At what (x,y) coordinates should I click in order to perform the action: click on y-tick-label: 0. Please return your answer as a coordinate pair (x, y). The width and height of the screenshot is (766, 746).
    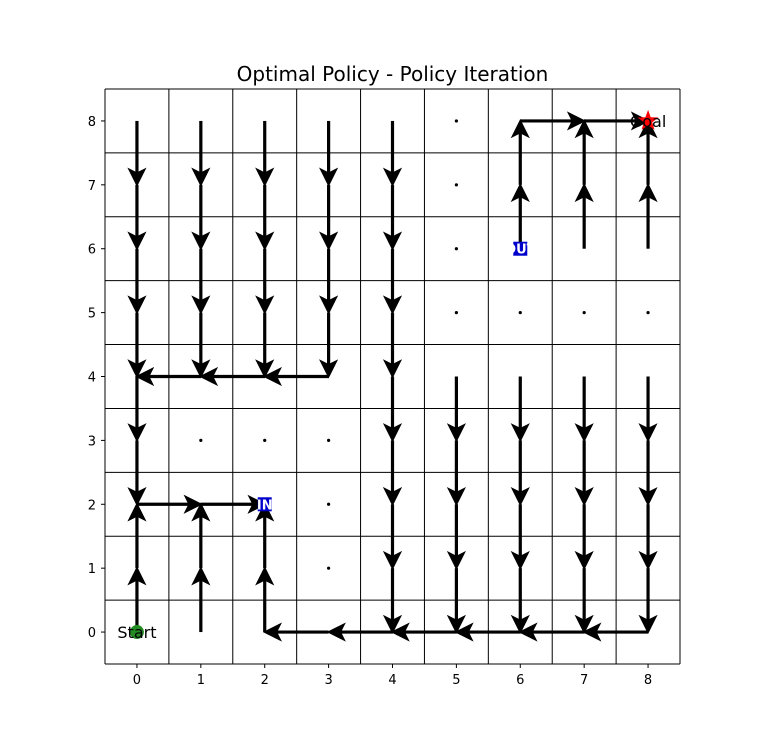
    Looking at the image, I should click on (92, 633).